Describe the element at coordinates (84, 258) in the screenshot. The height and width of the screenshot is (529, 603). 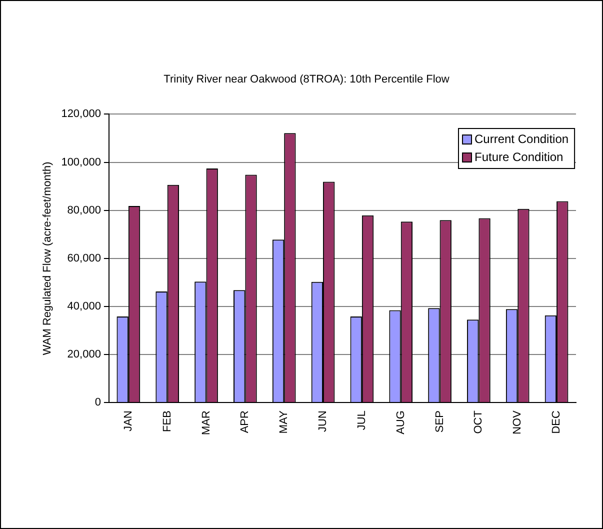
I see `y-tick-label: 60,000` at that location.